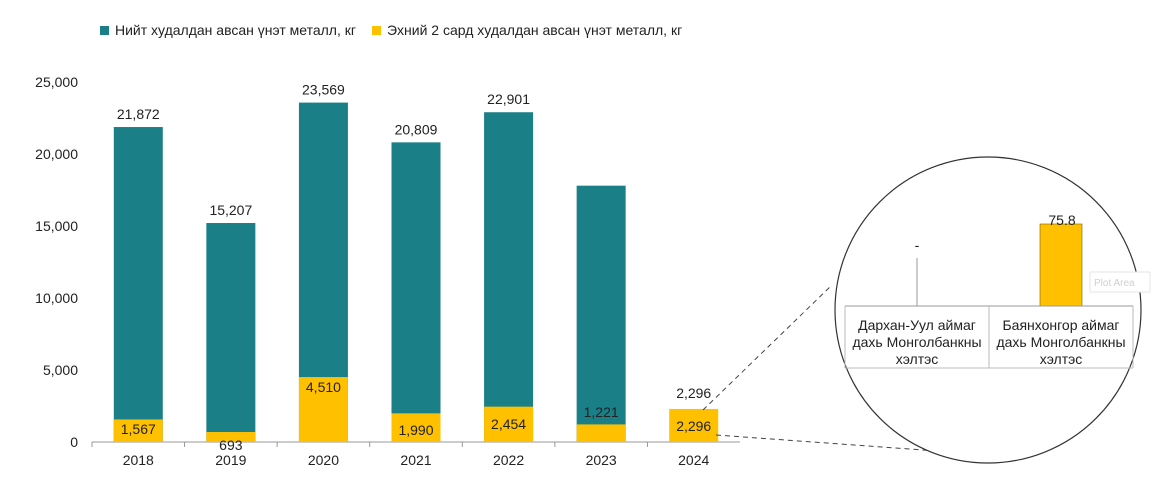 The image size is (1175, 499). What do you see at coordinates (235, 30) in the screenshot?
I see `legend-label-total: Нийт худалдан авсан үнэт металл, кг` at bounding box center [235, 30].